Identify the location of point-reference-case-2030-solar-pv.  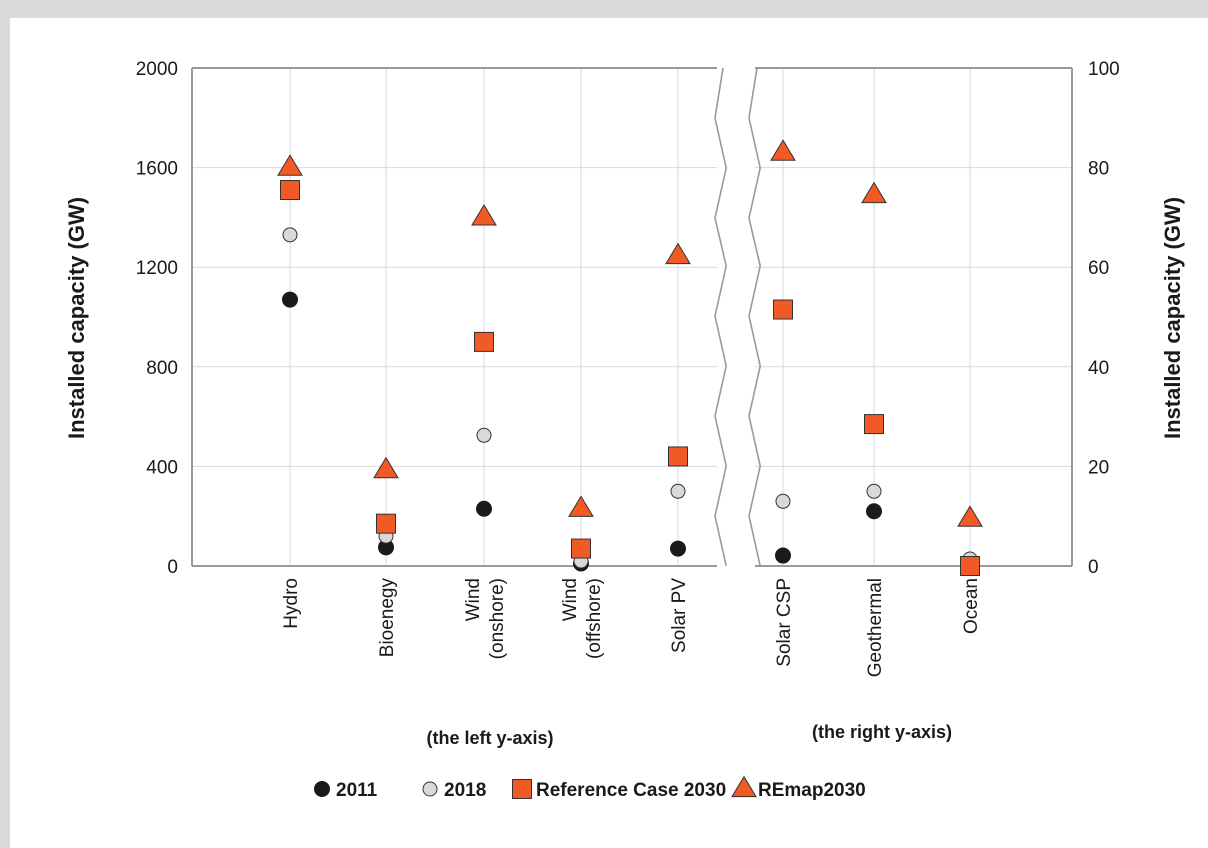
(678, 456).